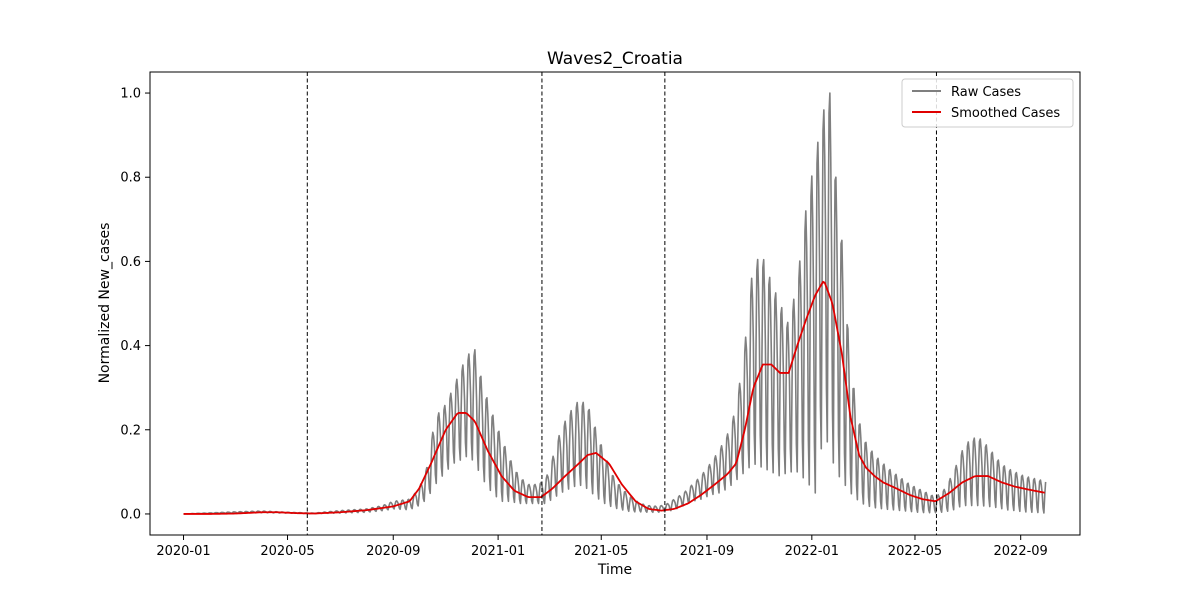  Describe the element at coordinates (915, 551) in the screenshot. I see `x-tick-label: 2022-05` at that location.